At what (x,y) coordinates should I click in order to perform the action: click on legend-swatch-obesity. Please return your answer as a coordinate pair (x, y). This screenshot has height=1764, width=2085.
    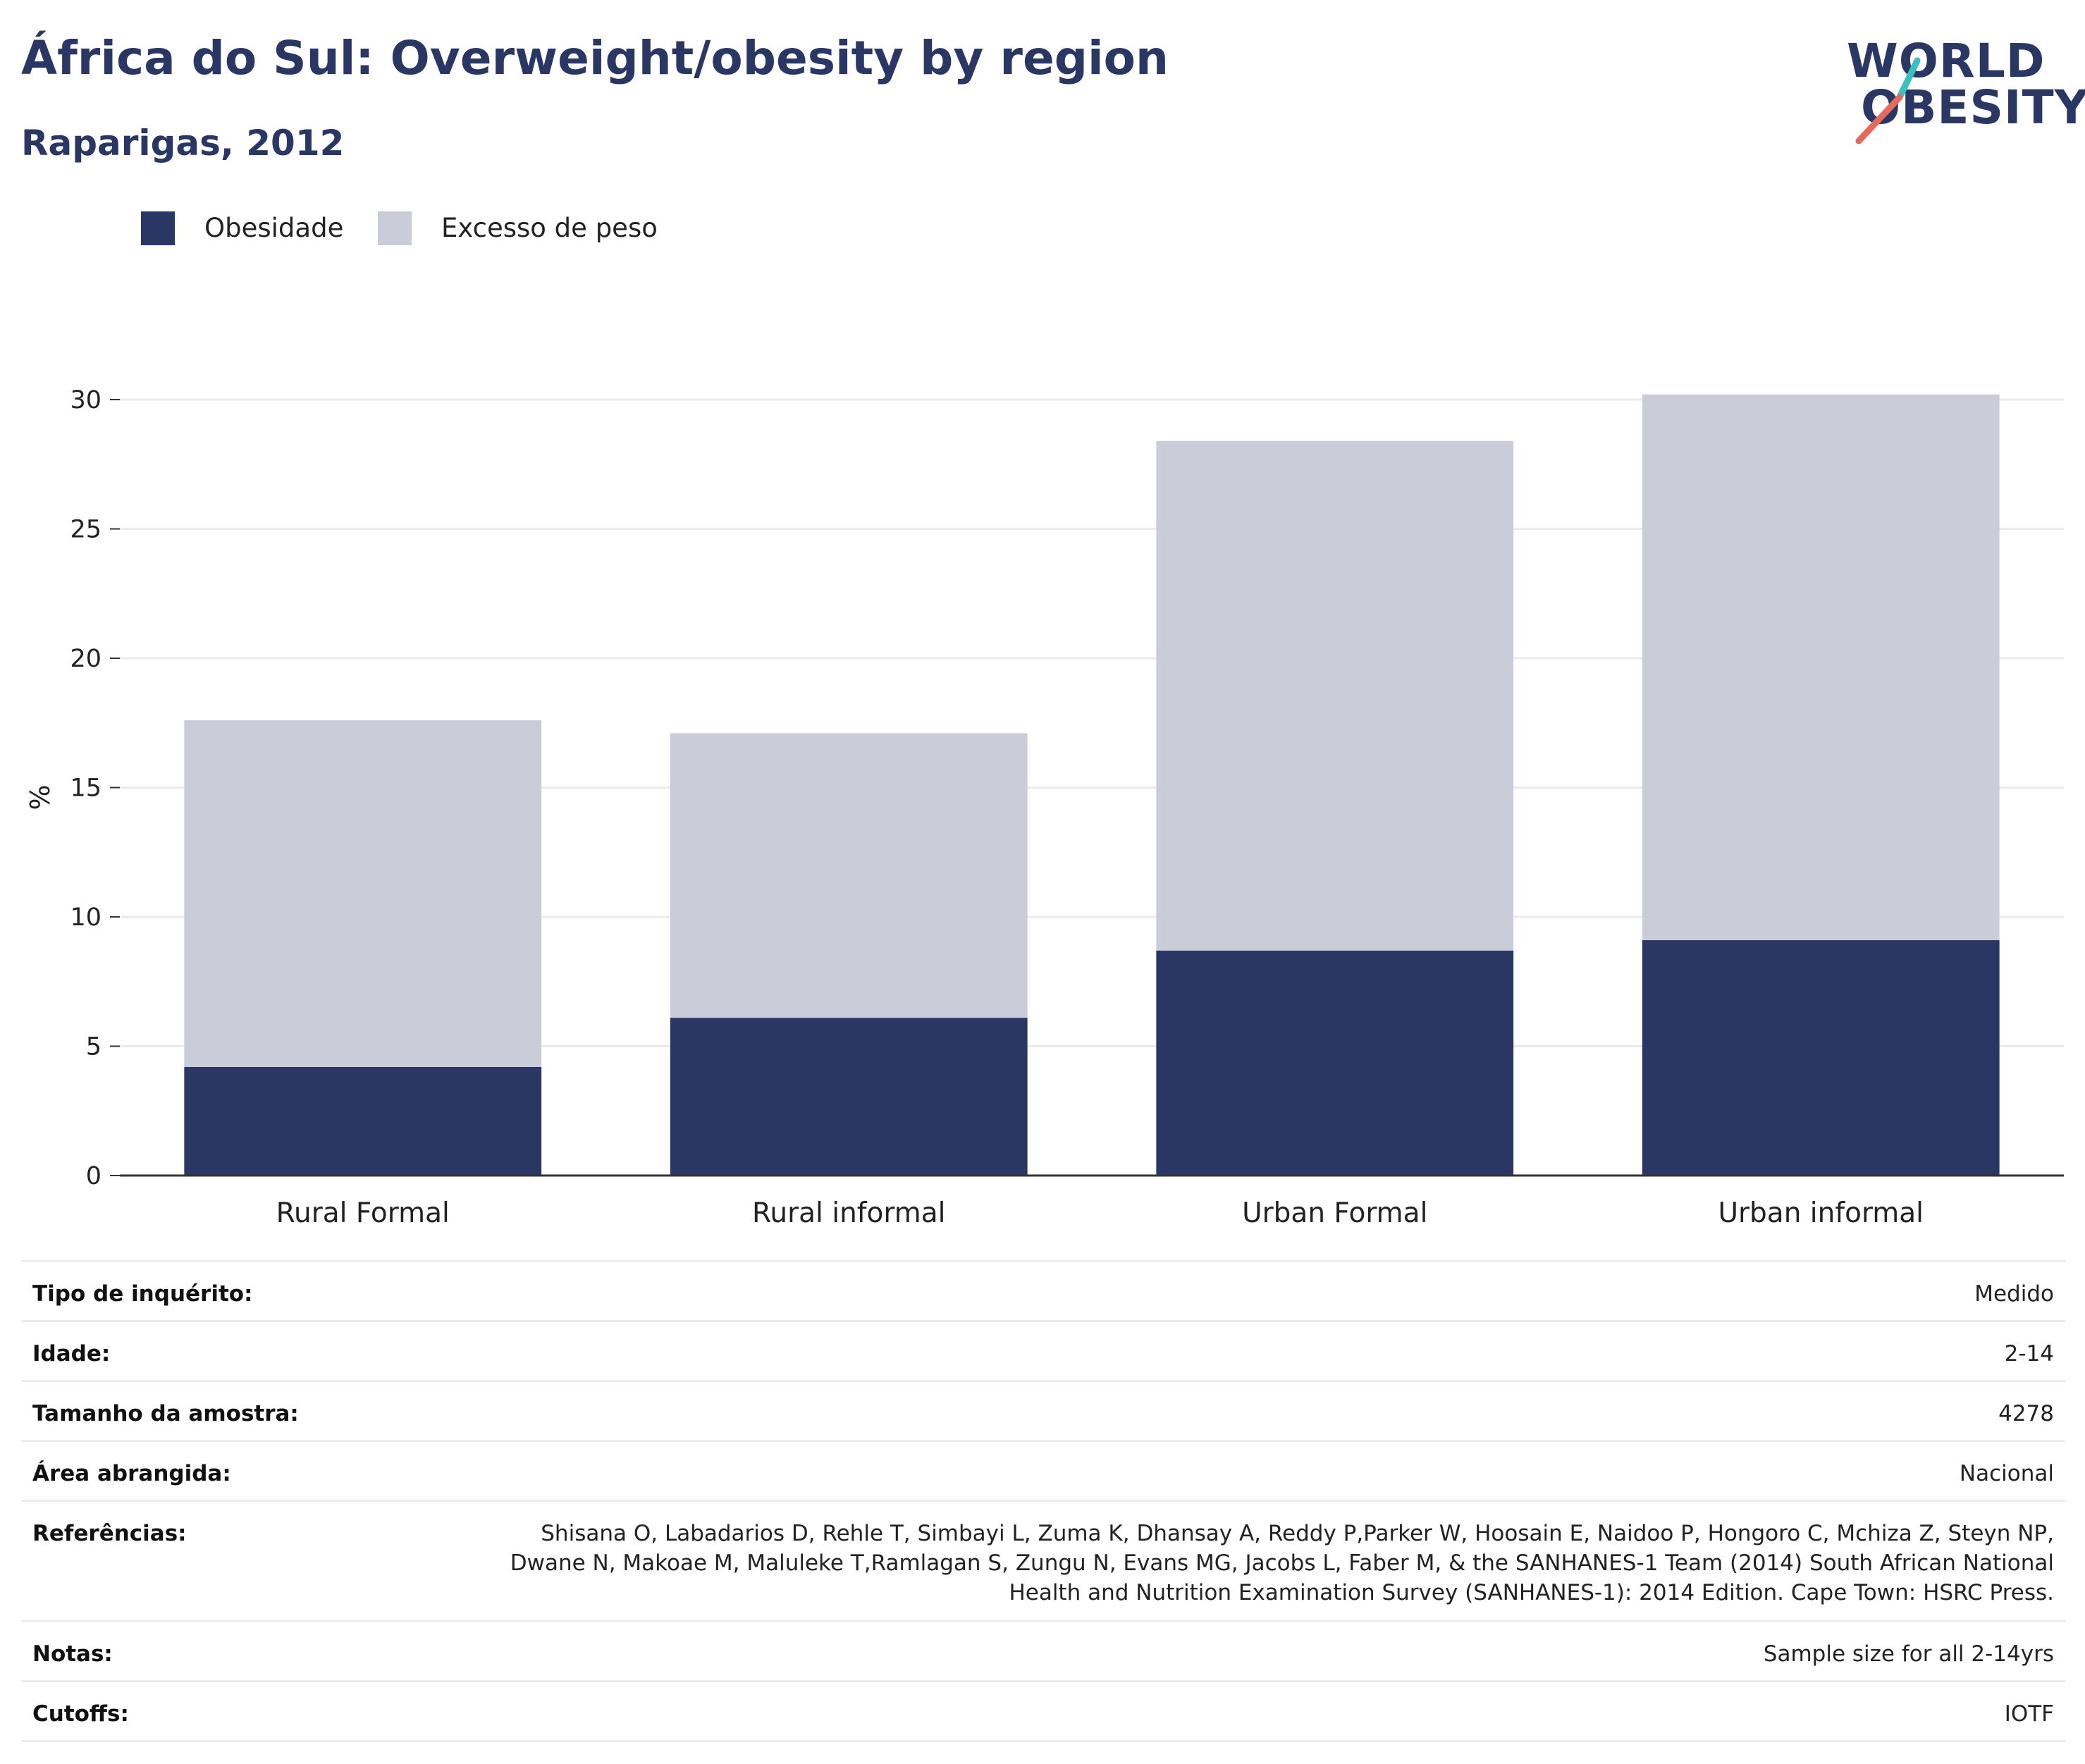
    Looking at the image, I should click on (158, 228).